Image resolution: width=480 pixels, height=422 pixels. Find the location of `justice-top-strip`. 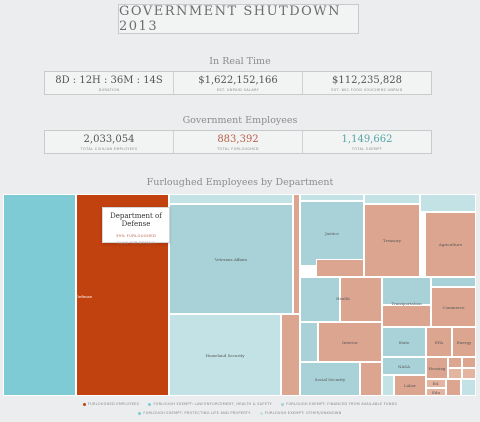

justice-top-strip is located at coordinates (332, 197).